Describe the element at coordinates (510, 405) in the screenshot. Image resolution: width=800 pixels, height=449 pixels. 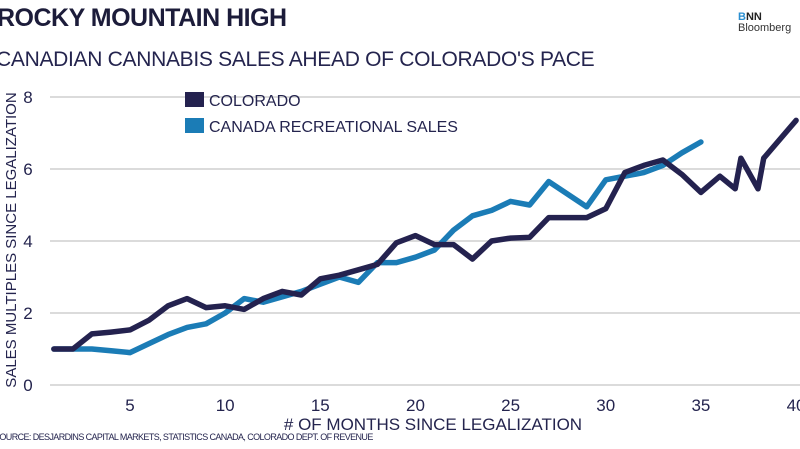
I see `x-tick-label: 25` at that location.